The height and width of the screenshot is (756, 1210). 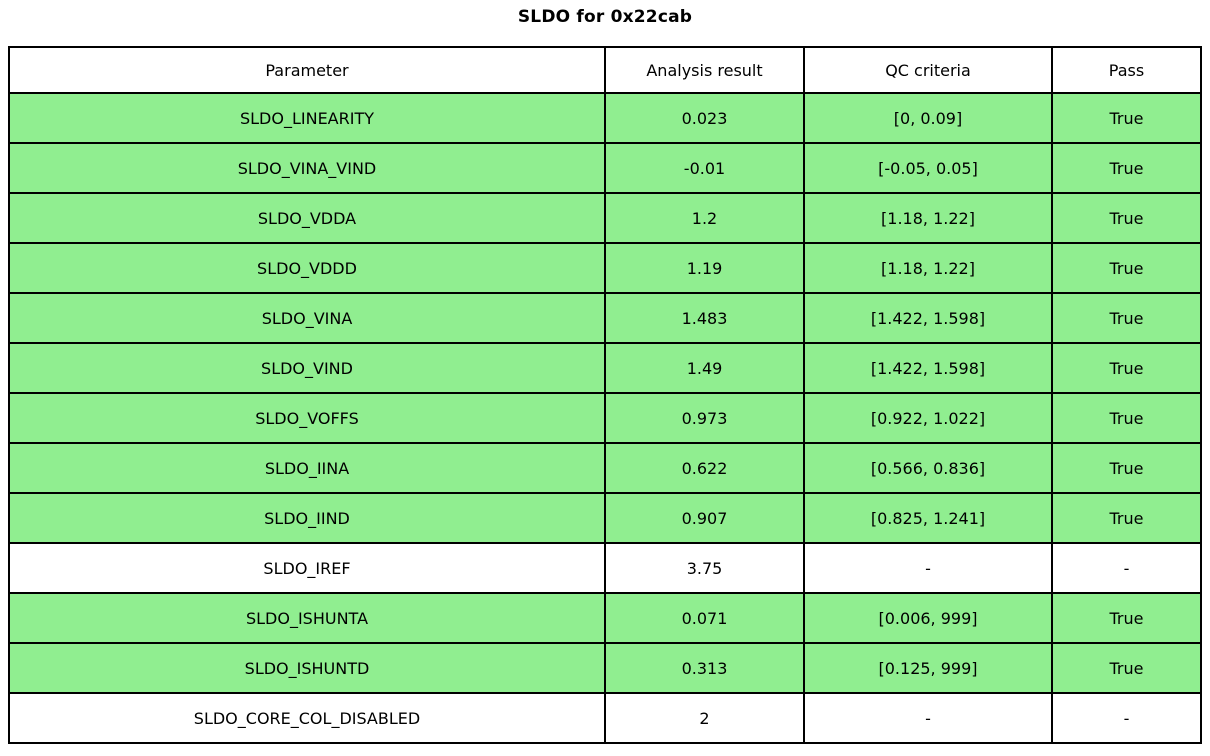 I want to click on analysis-result-cell: 3.75, so click(x=704, y=568).